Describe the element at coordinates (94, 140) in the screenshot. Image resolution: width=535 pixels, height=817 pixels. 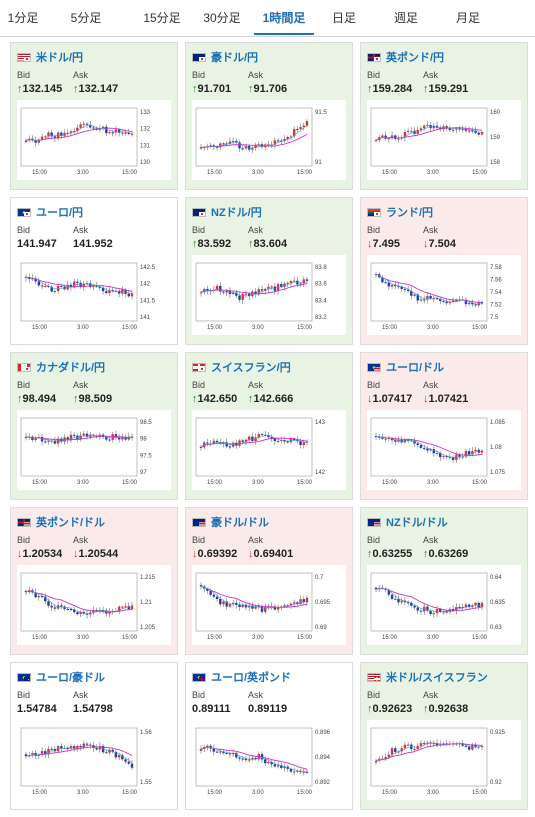
I see `mini-chart: 133 132 131 130 15:00 3:00 15:00` at that location.